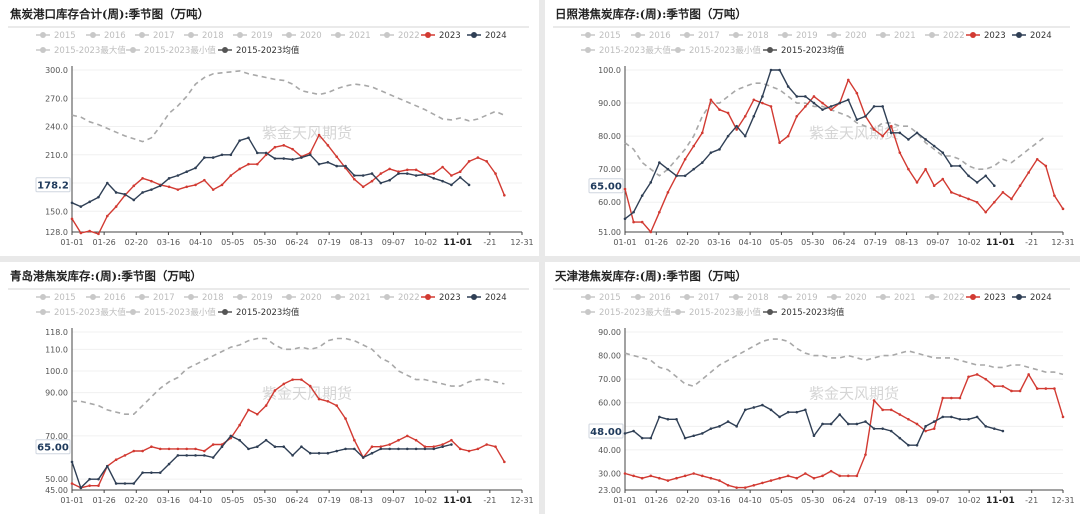 This screenshot has height=514, width=1080. Describe the element at coordinates (53, 185) in the screenshot. I see `latest-value-tag: 178.2` at that location.